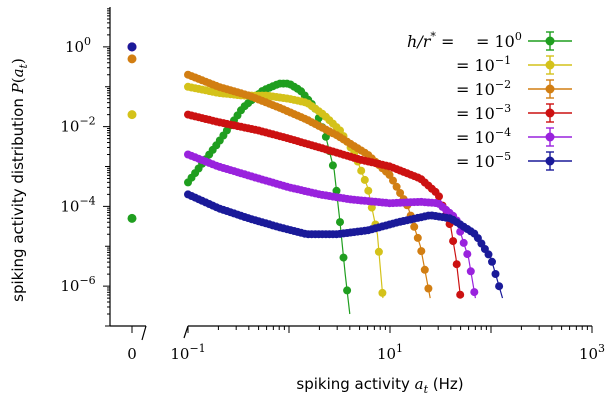 The height and width of the screenshot is (397, 610). Describe the element at coordinates (77, 125) in the screenshot. I see `y-tick-label: 10⁻²` at that location.